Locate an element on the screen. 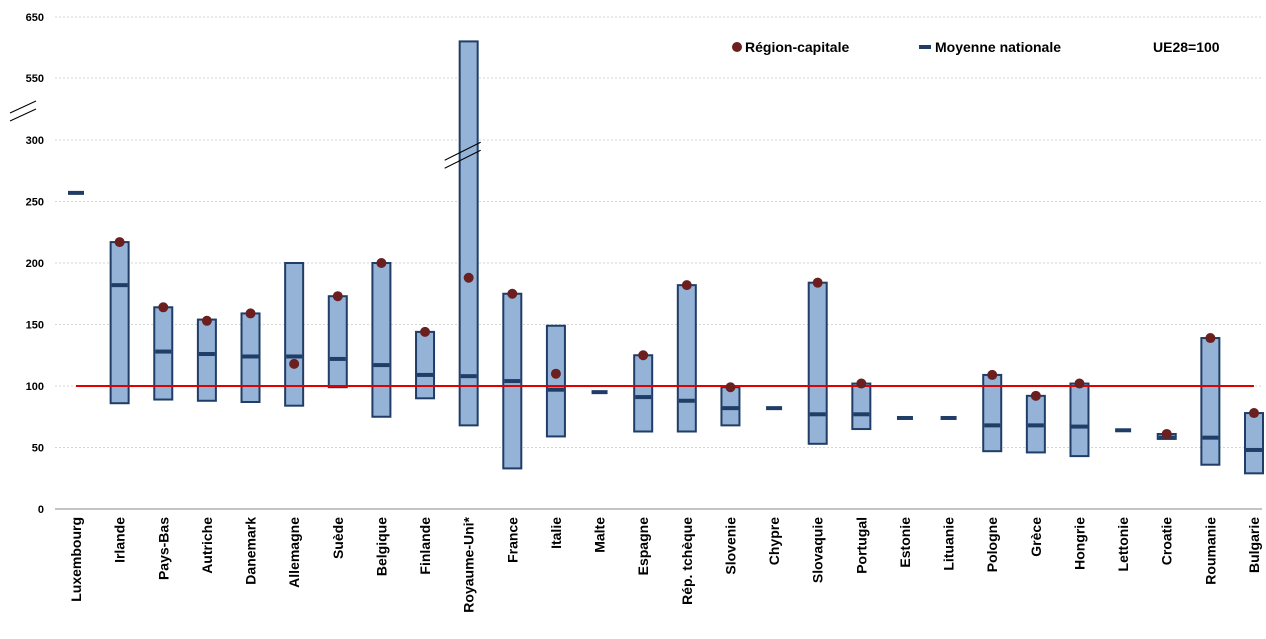 This screenshot has height=639, width=1266. x-category-label: Royaume-Uni* is located at coordinates (469, 564).